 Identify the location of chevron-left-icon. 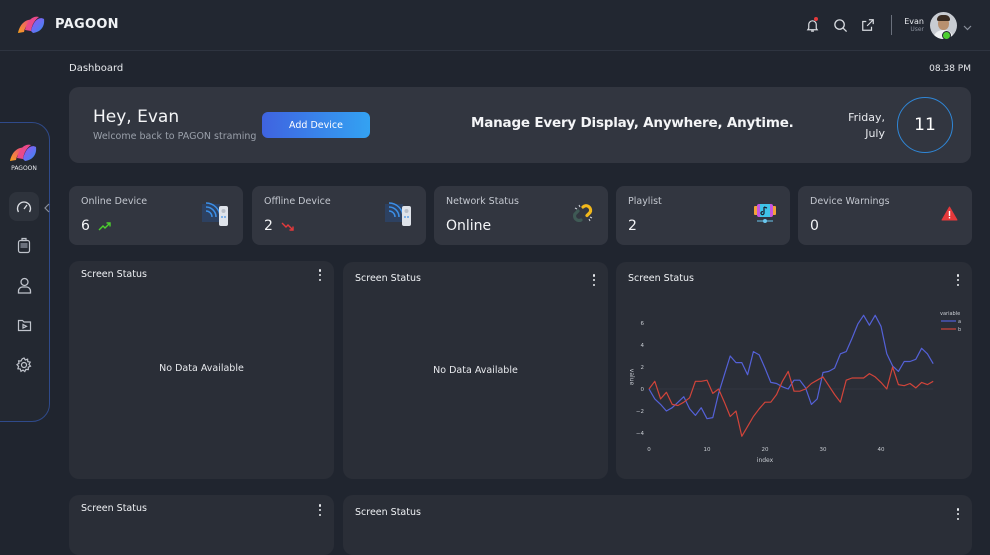
(47, 208).